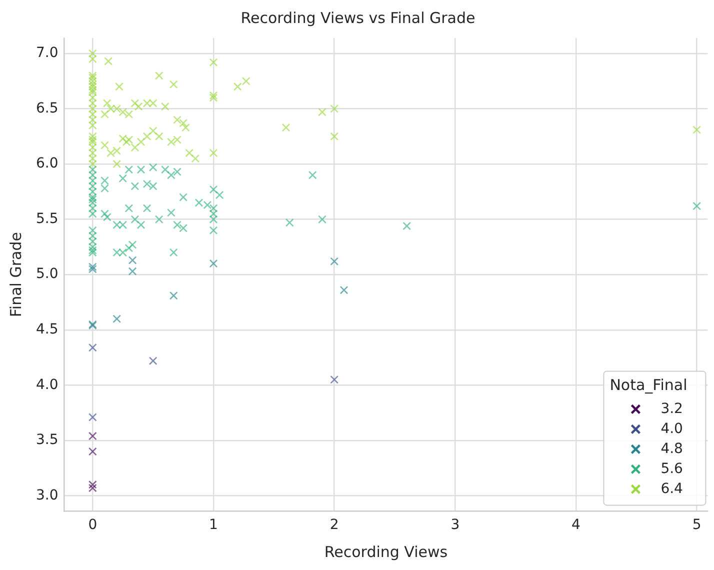  I want to click on y-tick-label: 4.0, so click(47, 384).